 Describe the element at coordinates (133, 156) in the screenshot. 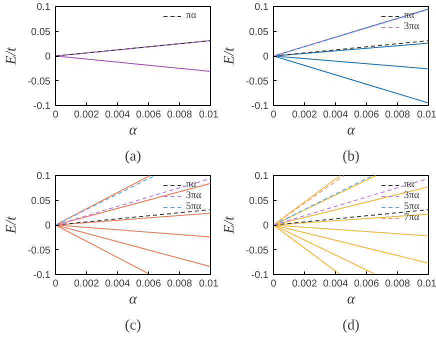

I see `text: (a)` at that location.